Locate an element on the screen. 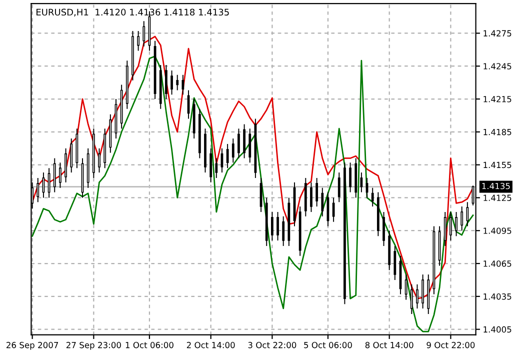  y-tick-label: 1.4185 is located at coordinates (498, 132).